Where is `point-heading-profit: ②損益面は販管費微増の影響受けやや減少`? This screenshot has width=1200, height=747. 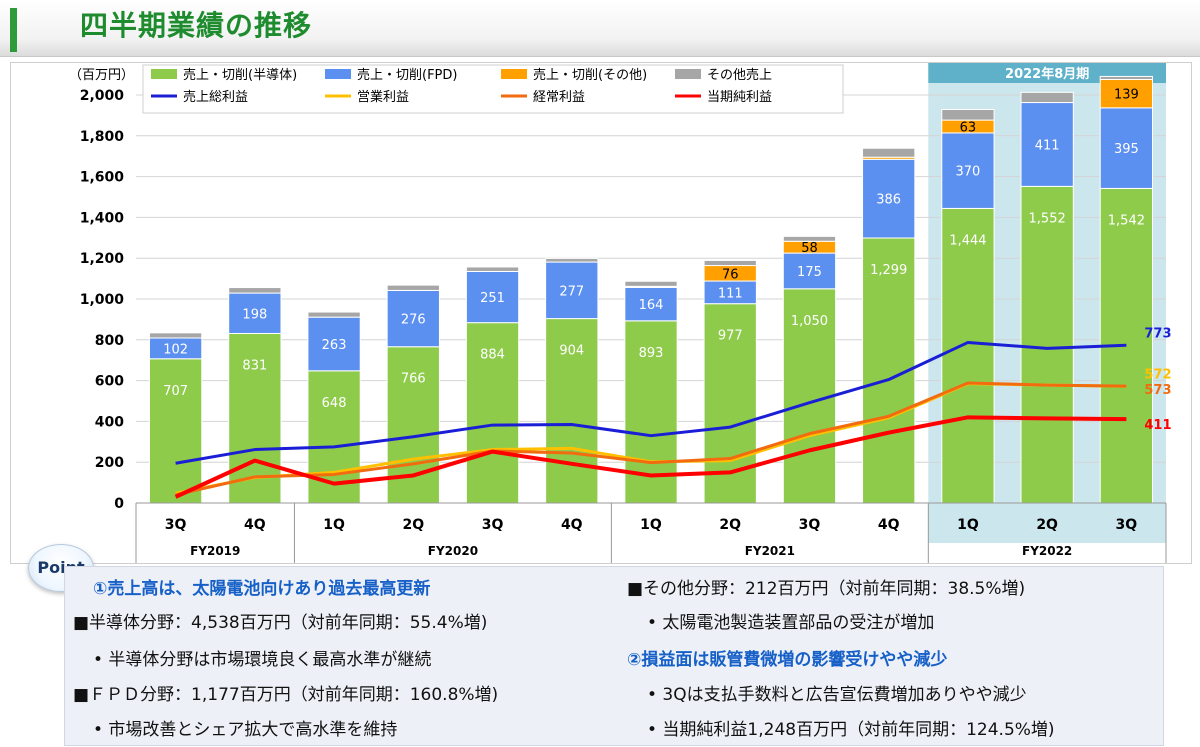 point-heading-profit: ②損益面は販管費微増の影響受けやや減少 is located at coordinates (787, 660).